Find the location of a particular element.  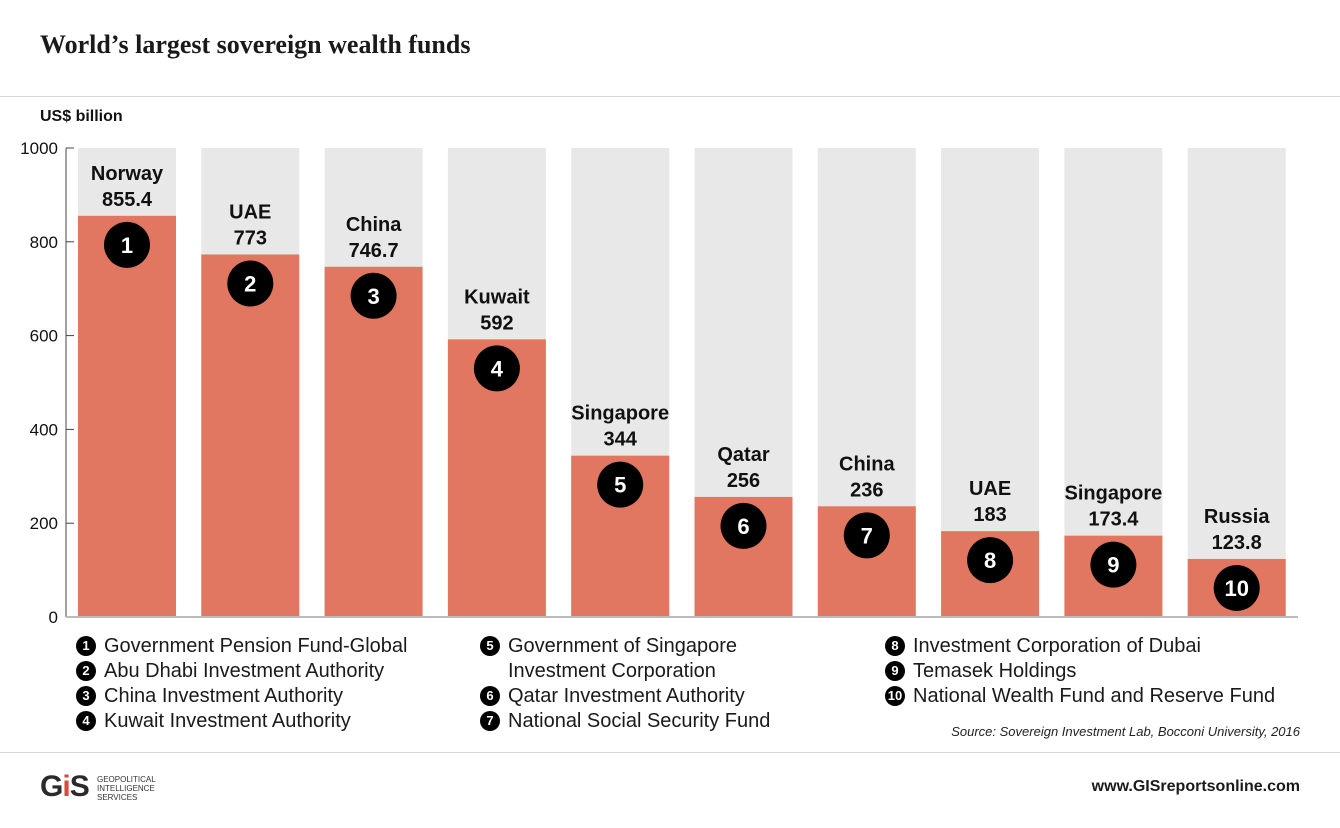

bar-value-label: 123.8 is located at coordinates (1237, 543).